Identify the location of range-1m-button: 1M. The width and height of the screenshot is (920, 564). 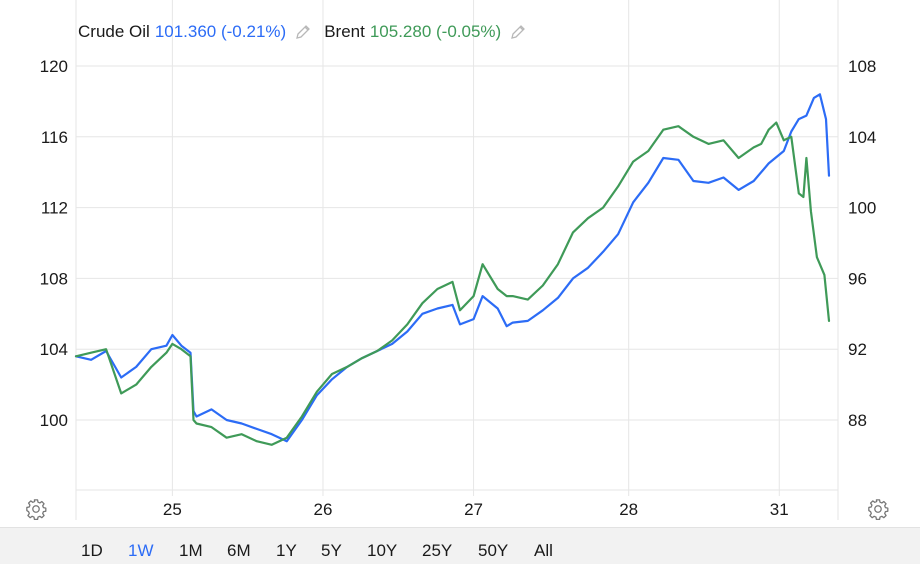
(191, 550).